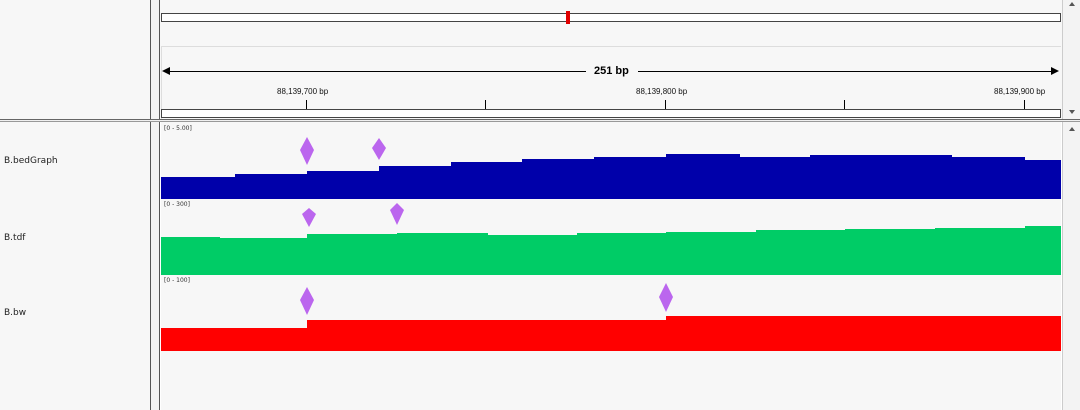  Describe the element at coordinates (611, 250) in the screenshot. I see `tdf-signal` at that location.